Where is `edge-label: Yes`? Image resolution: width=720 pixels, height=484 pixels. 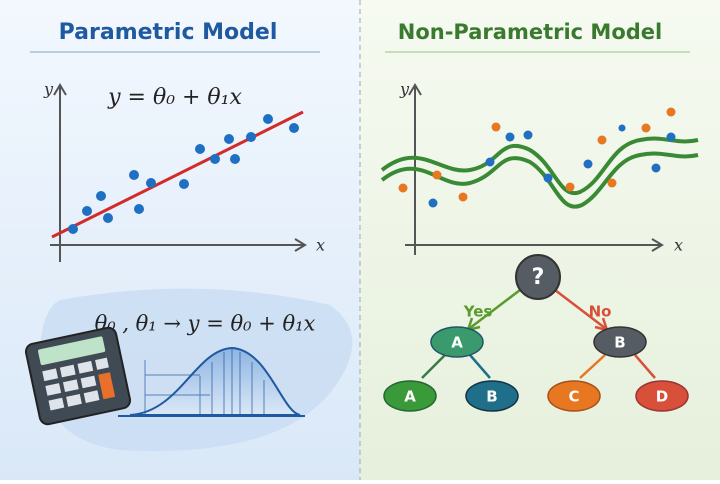
edge-label: Yes is located at coordinates (478, 312).